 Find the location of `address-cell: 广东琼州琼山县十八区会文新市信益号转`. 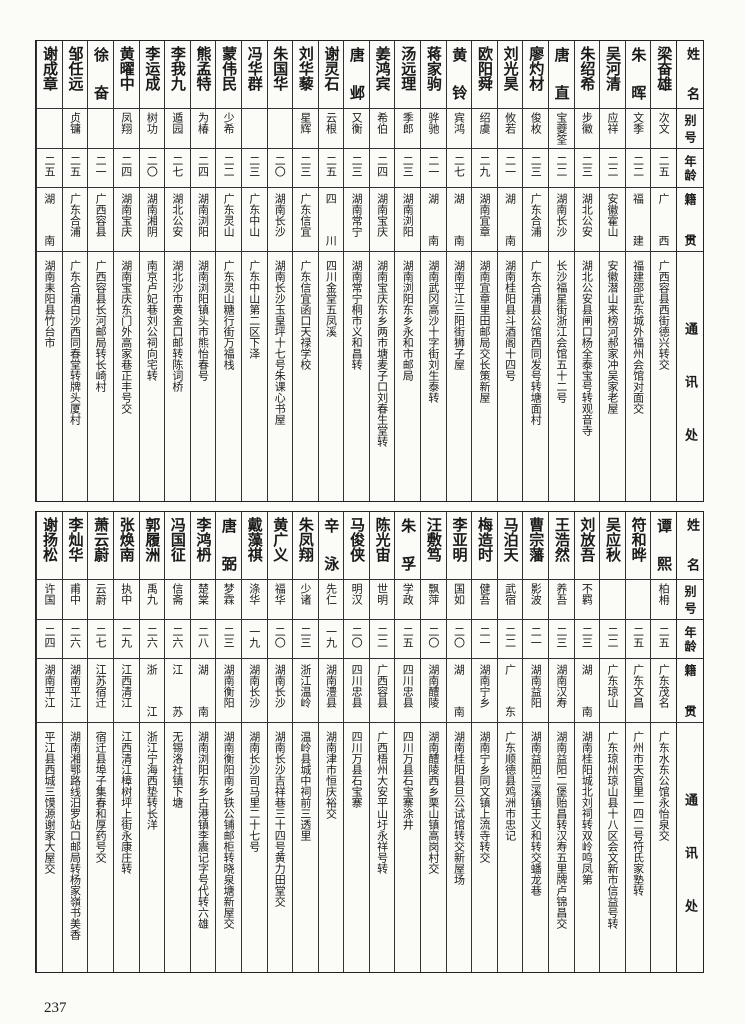

address-cell: 广东琼州琼山县十八区会文新市信益号转 is located at coordinates (613, 830).